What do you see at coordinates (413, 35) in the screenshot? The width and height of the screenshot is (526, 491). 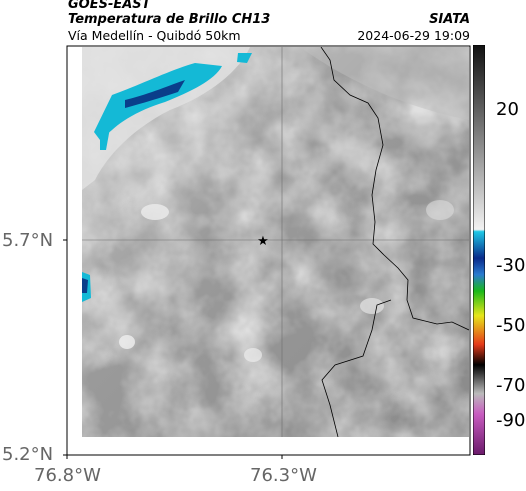 I see `datetime-label: 2024-06-29 19:09` at bounding box center [413, 35].